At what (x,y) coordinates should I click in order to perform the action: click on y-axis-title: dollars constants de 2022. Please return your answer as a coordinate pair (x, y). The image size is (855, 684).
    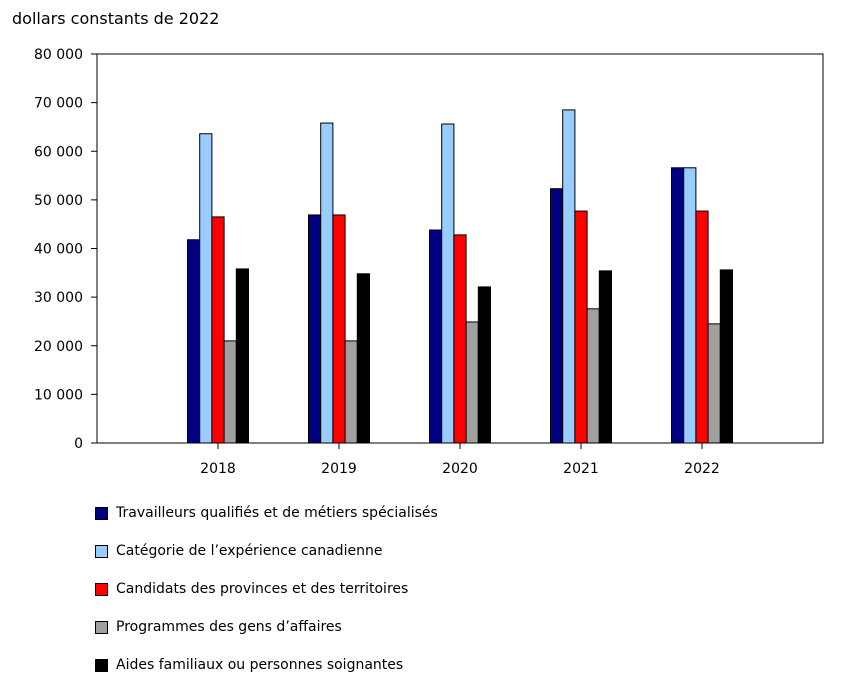
    Looking at the image, I should click on (115, 18).